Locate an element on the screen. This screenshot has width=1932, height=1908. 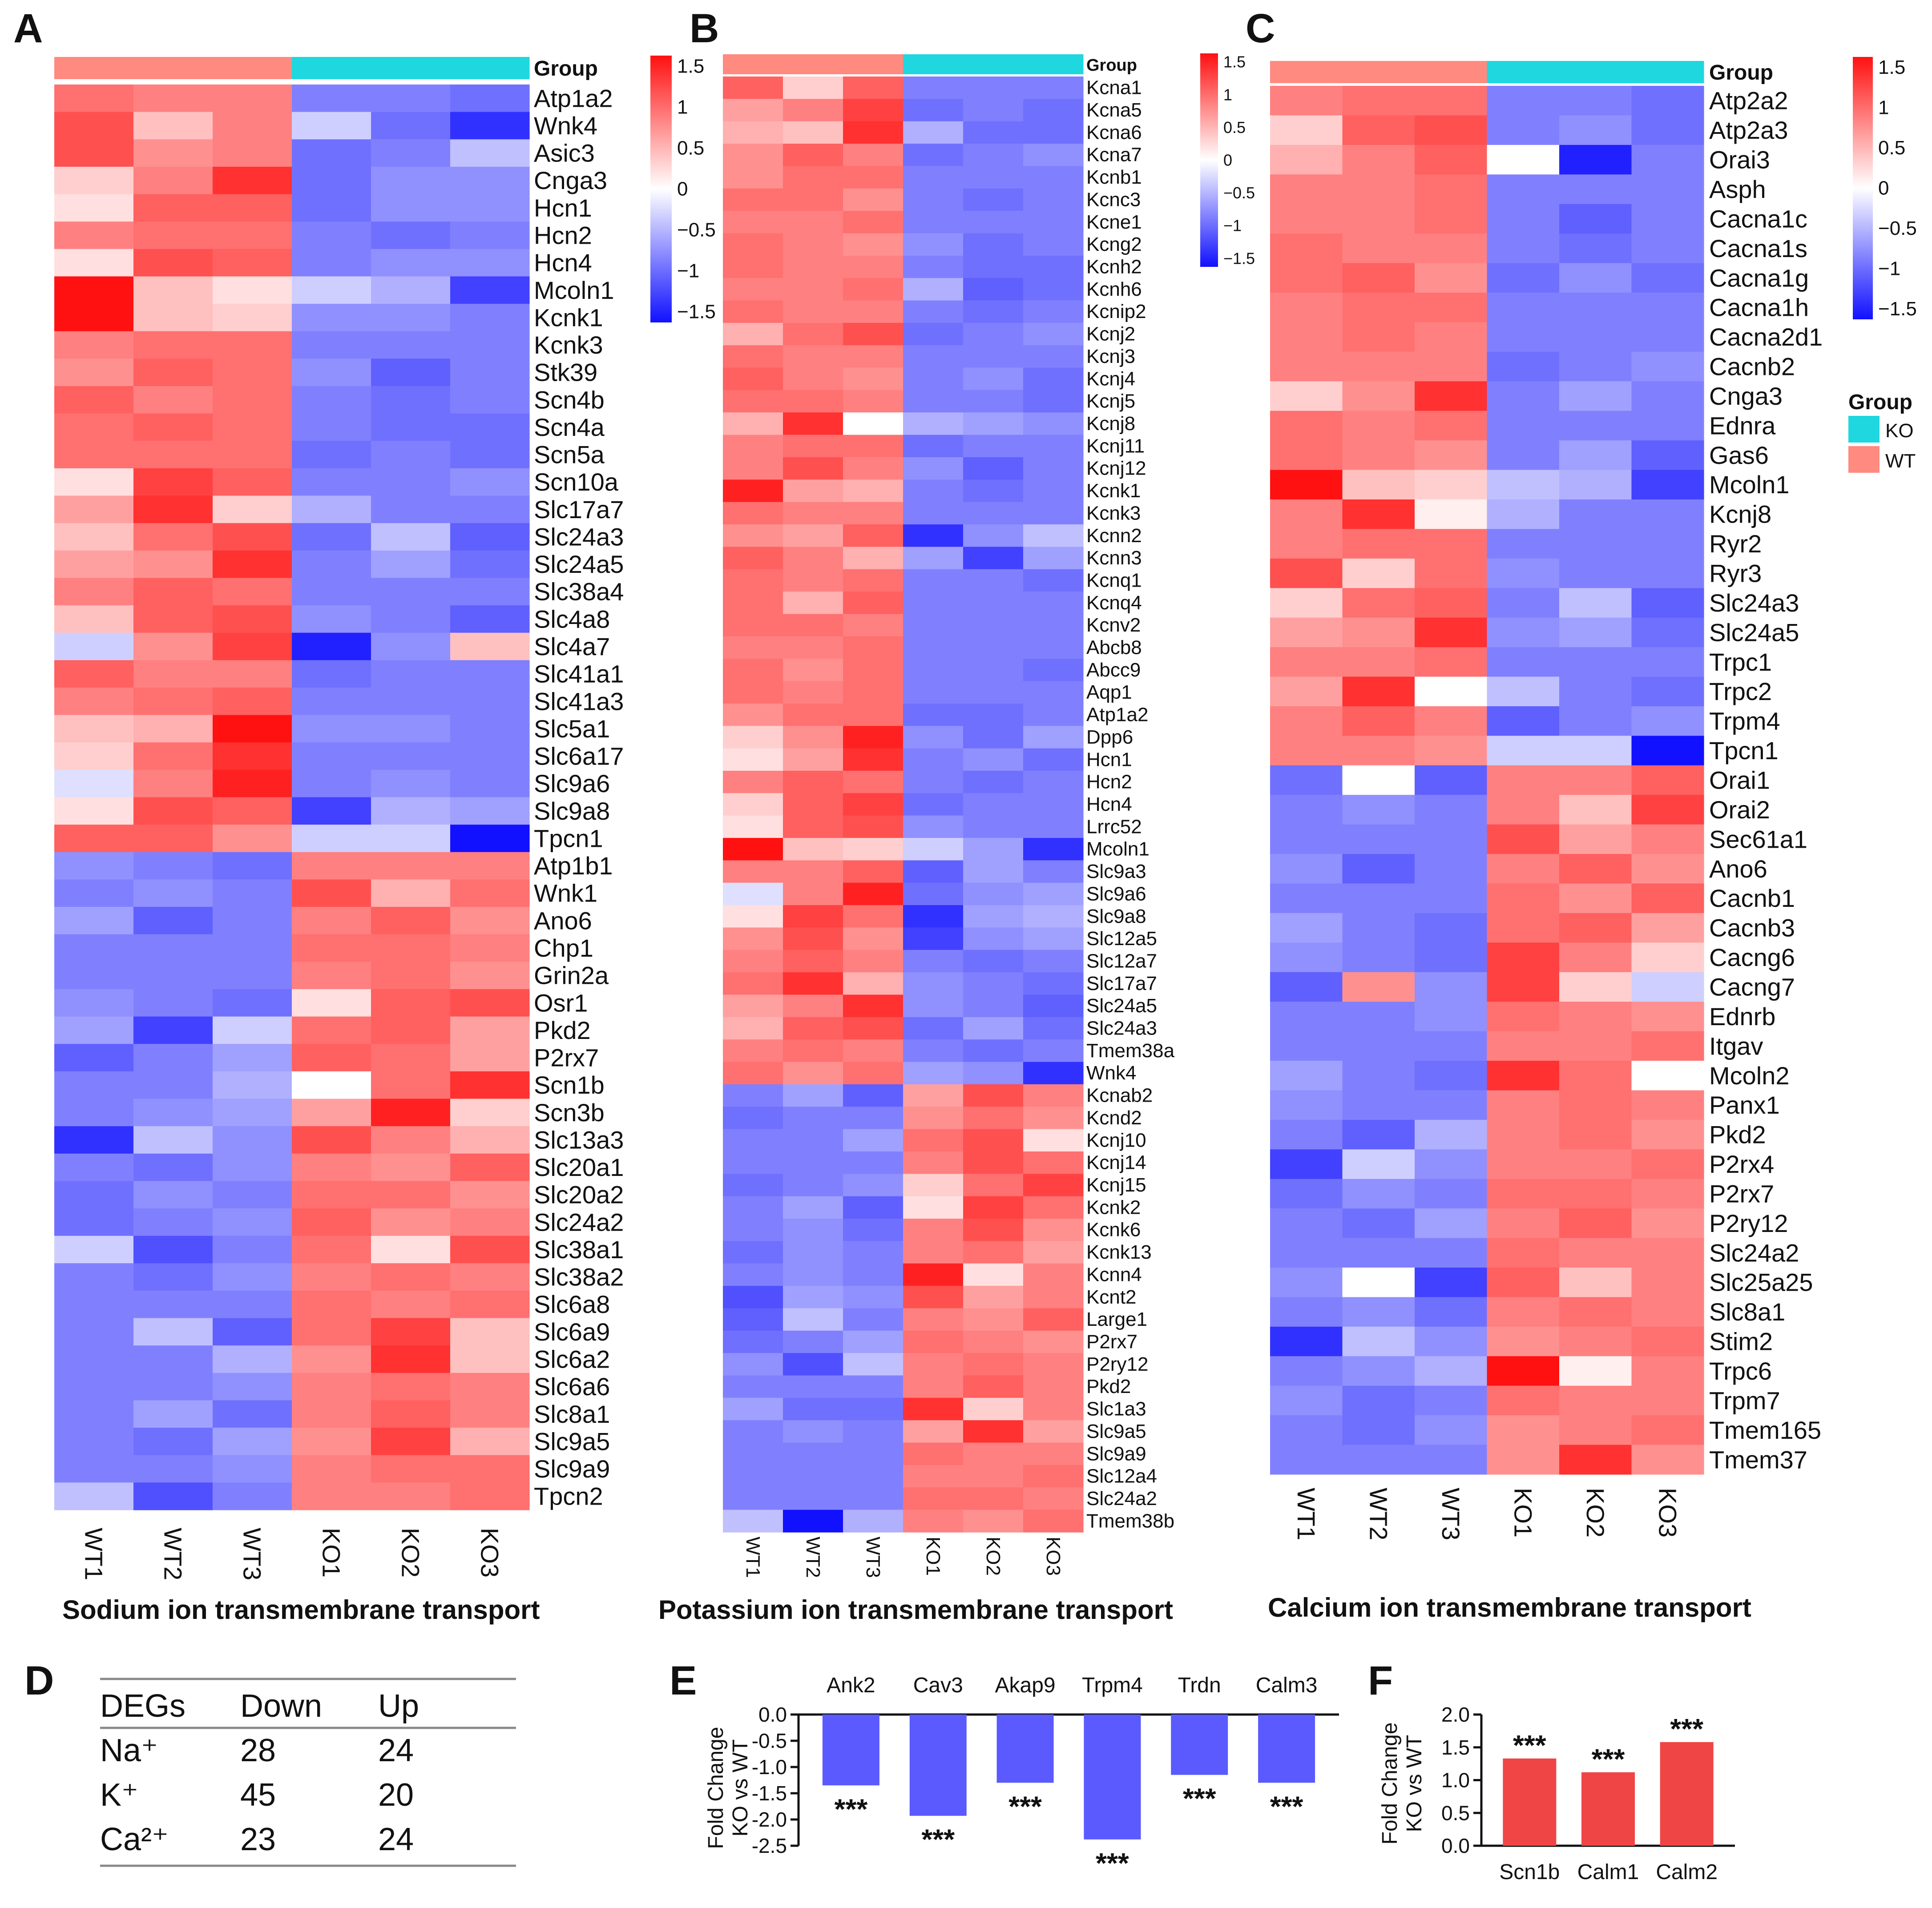
row-label: Slc6a9 is located at coordinates (572, 1332).